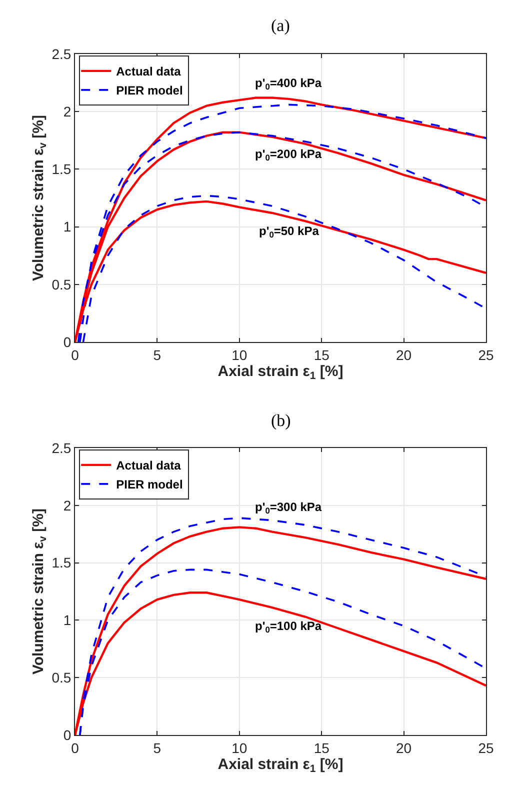 This screenshot has width=506, height=804. Describe the element at coordinates (288, 155) in the screenshot. I see `annotation: p'$_{0}$=200 kPa` at that location.